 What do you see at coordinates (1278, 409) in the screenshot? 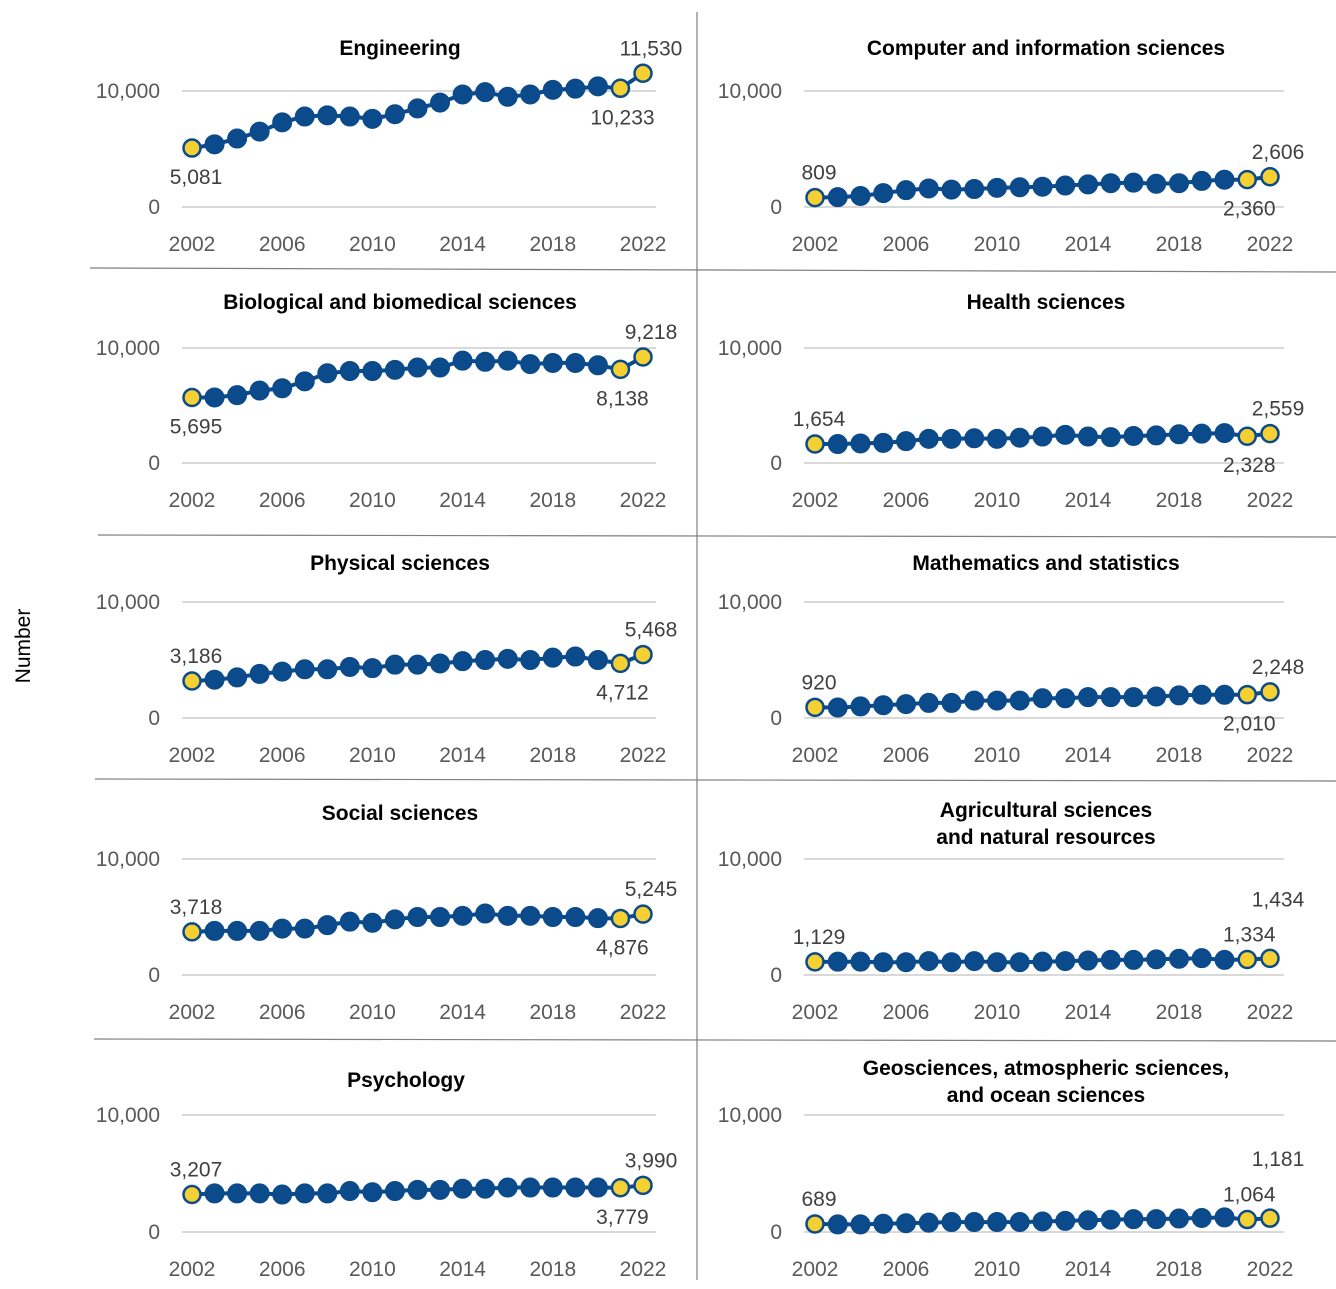
I see `data-label: 2,559` at bounding box center [1278, 409].